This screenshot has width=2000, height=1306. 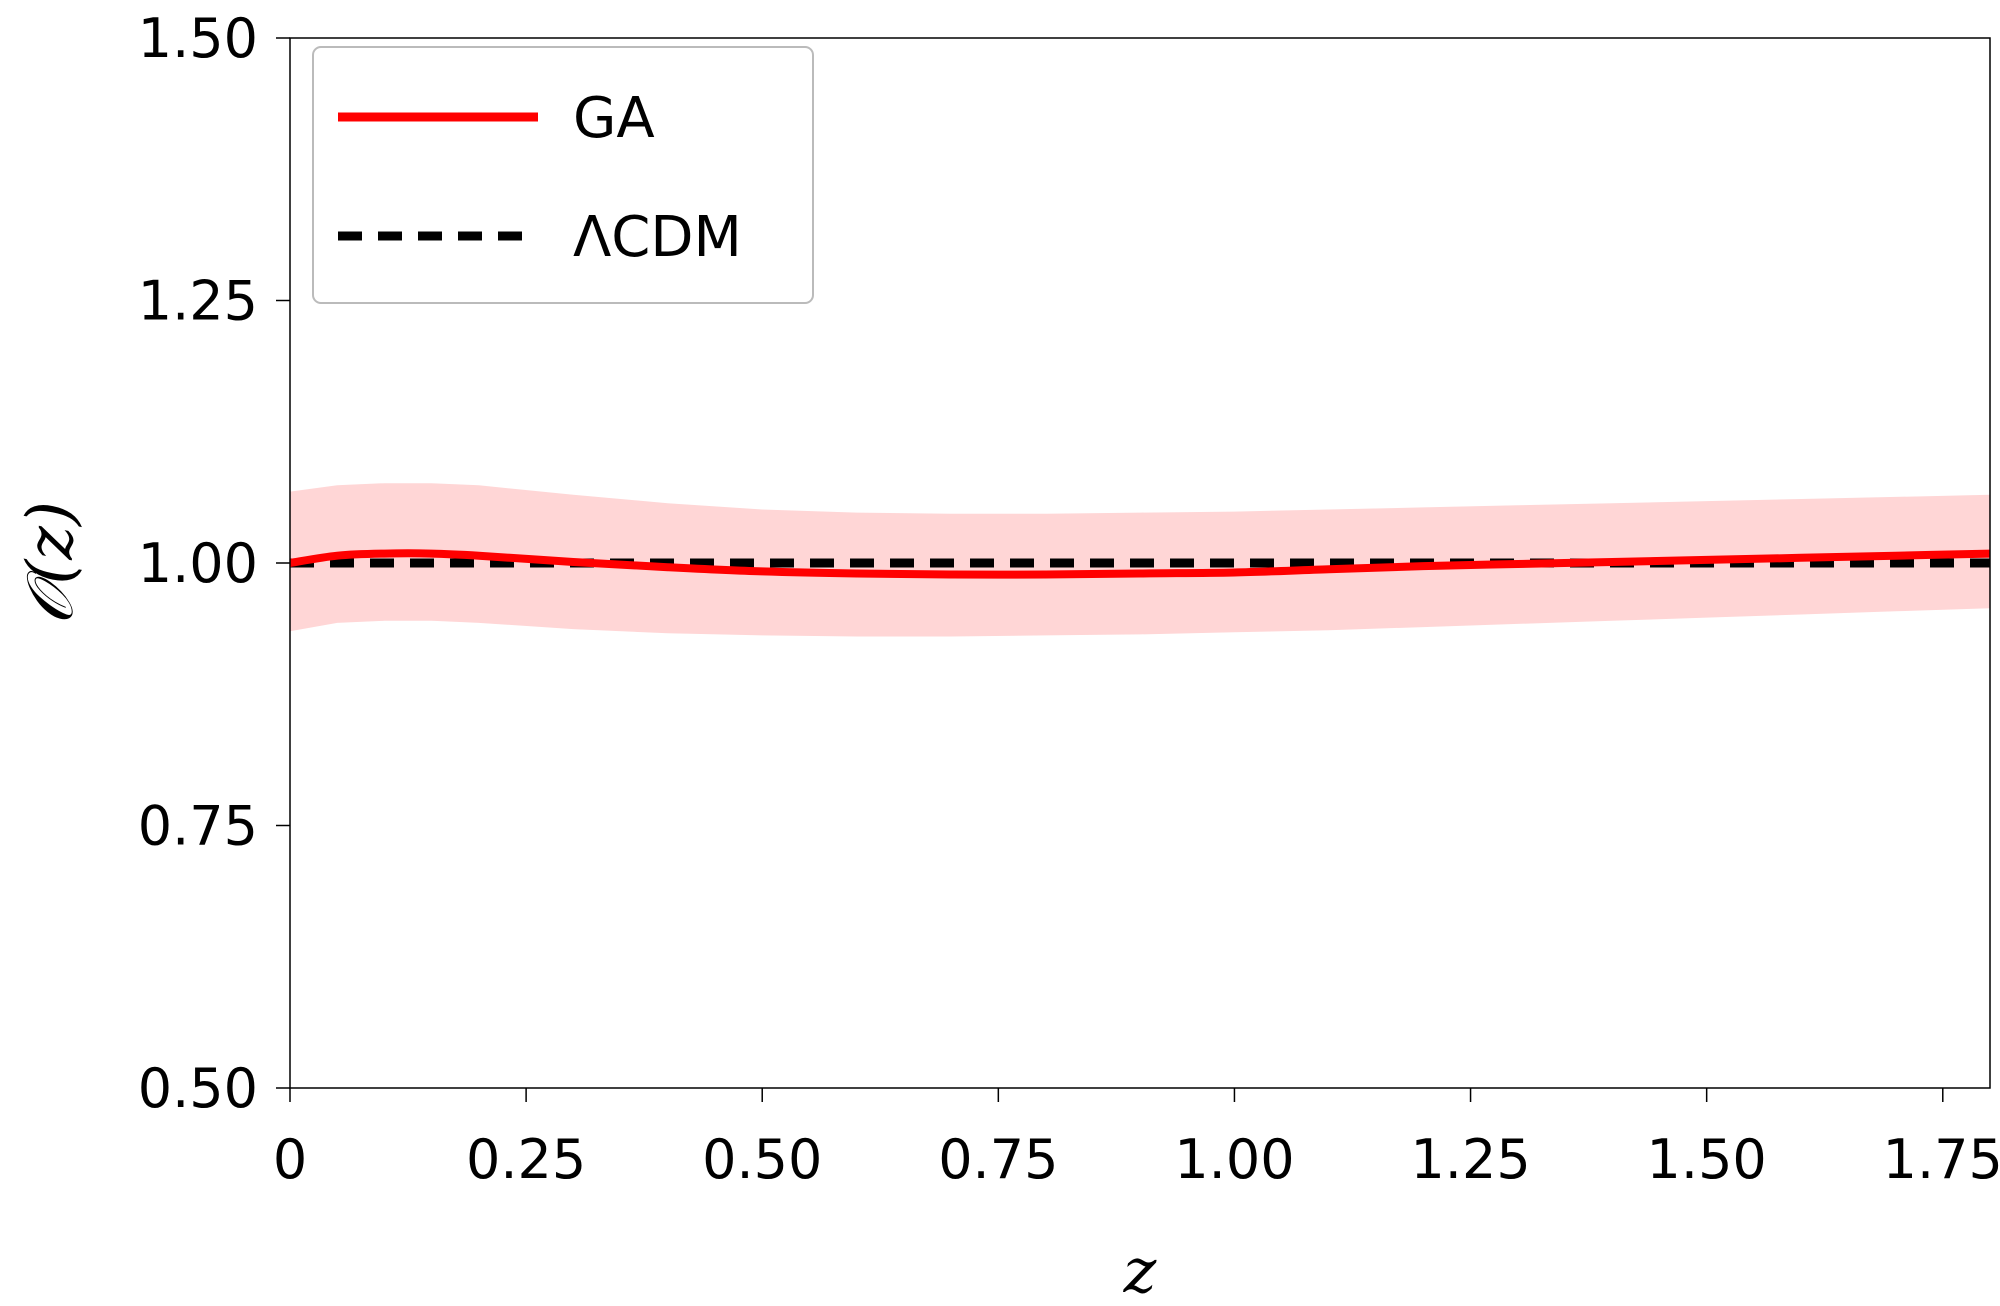 What do you see at coordinates (198, 563) in the screenshot?
I see `y-tick-label: 1.00` at bounding box center [198, 563].